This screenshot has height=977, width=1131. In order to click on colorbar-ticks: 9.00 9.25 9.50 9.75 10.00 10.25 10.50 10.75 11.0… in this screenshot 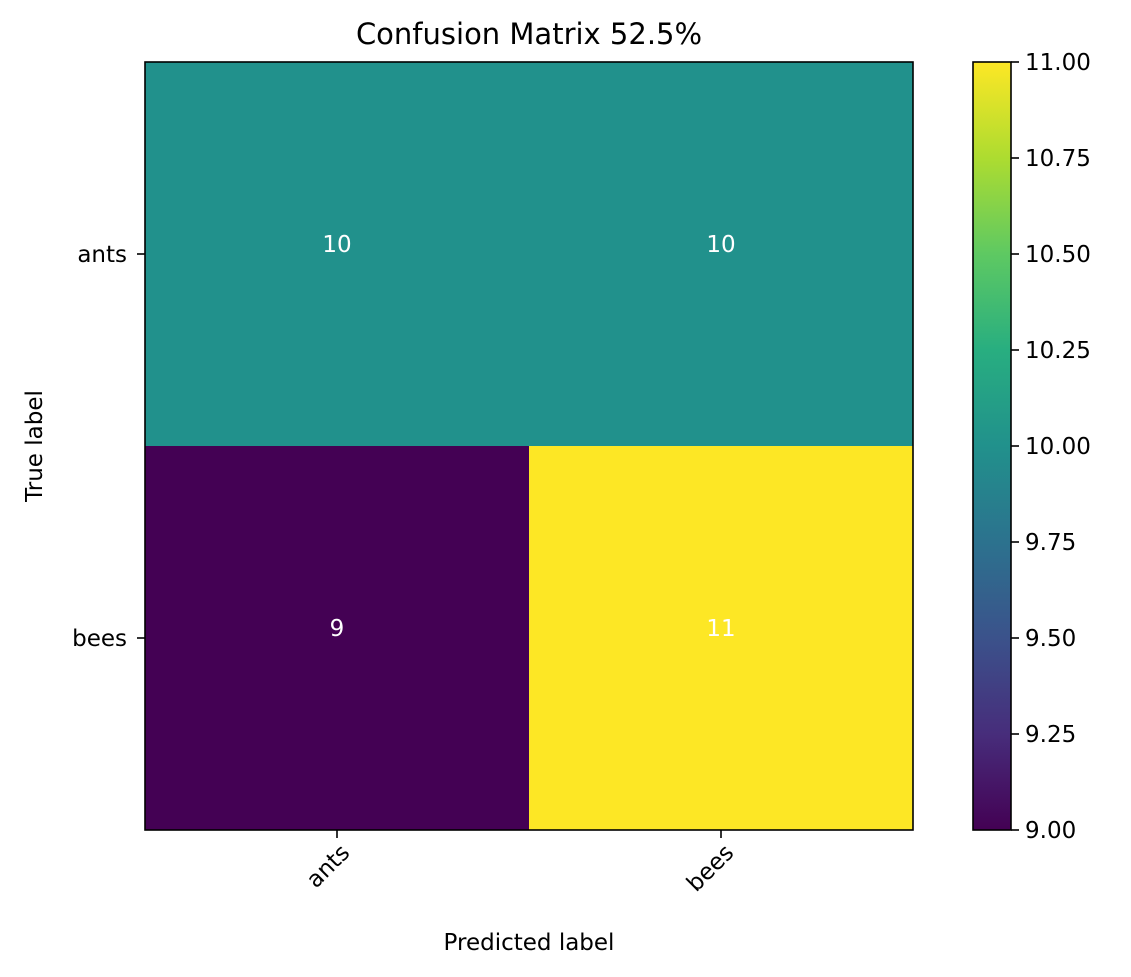, I will do `click(1051, 447)`.